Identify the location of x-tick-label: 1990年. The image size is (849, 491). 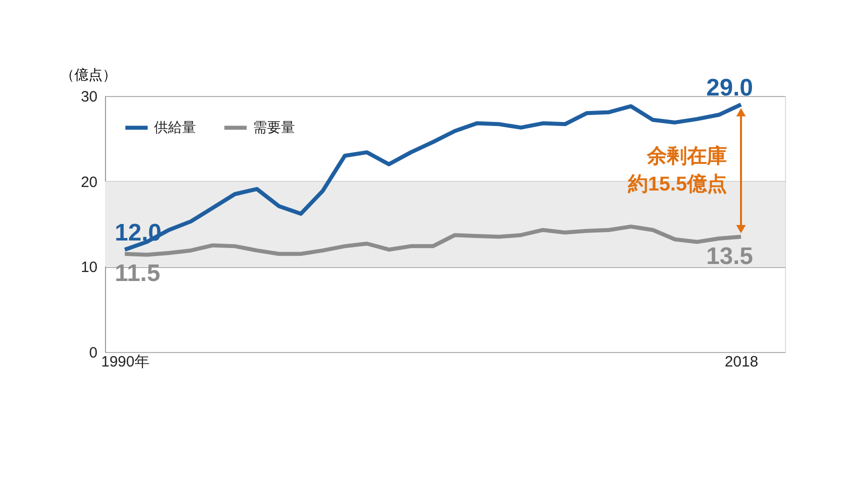
(125, 362).